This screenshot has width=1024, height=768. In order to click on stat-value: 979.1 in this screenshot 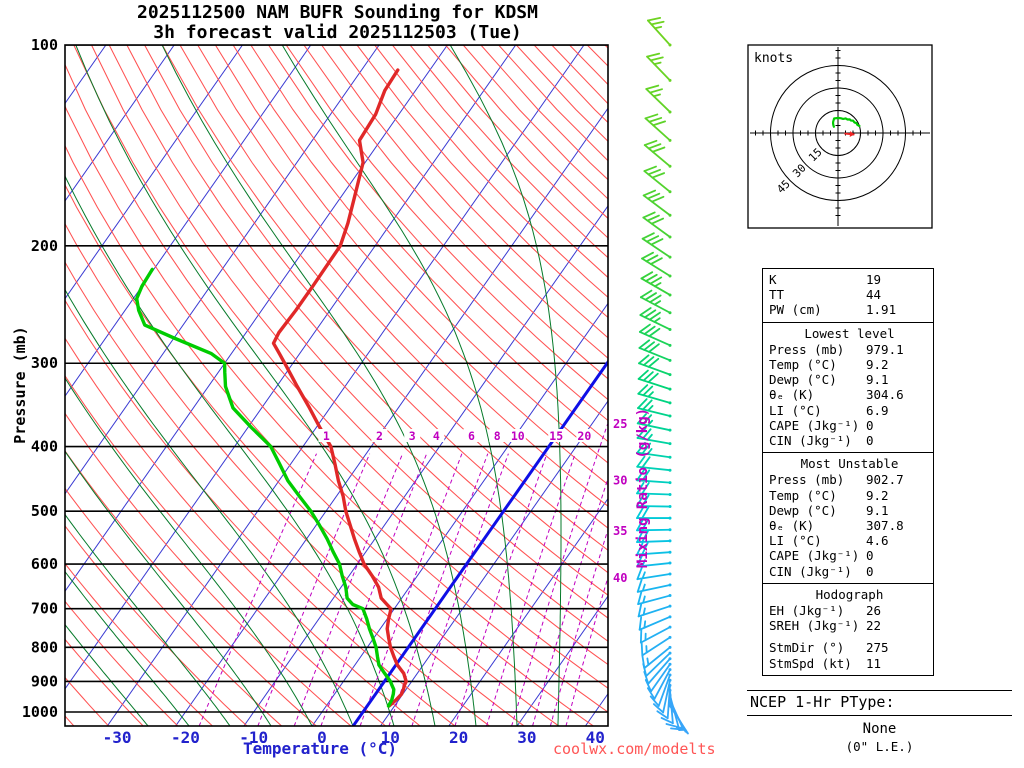, I will do `click(885, 349)`.